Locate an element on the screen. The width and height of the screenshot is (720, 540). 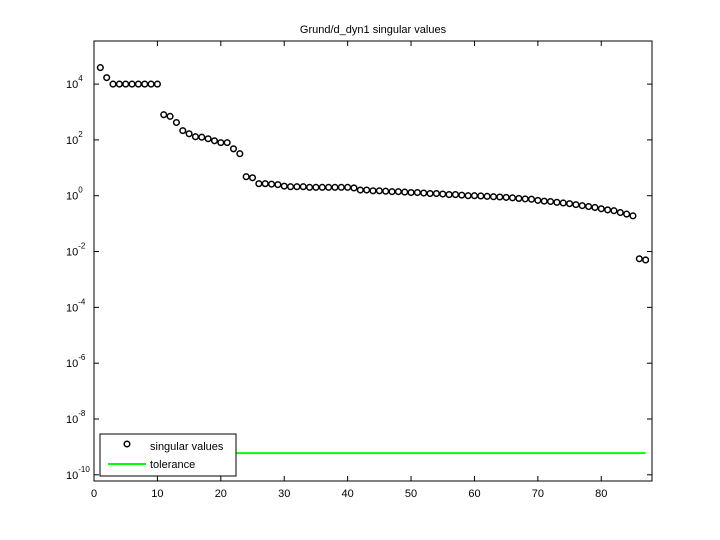
x-tick-label: 30 is located at coordinates (284, 494).